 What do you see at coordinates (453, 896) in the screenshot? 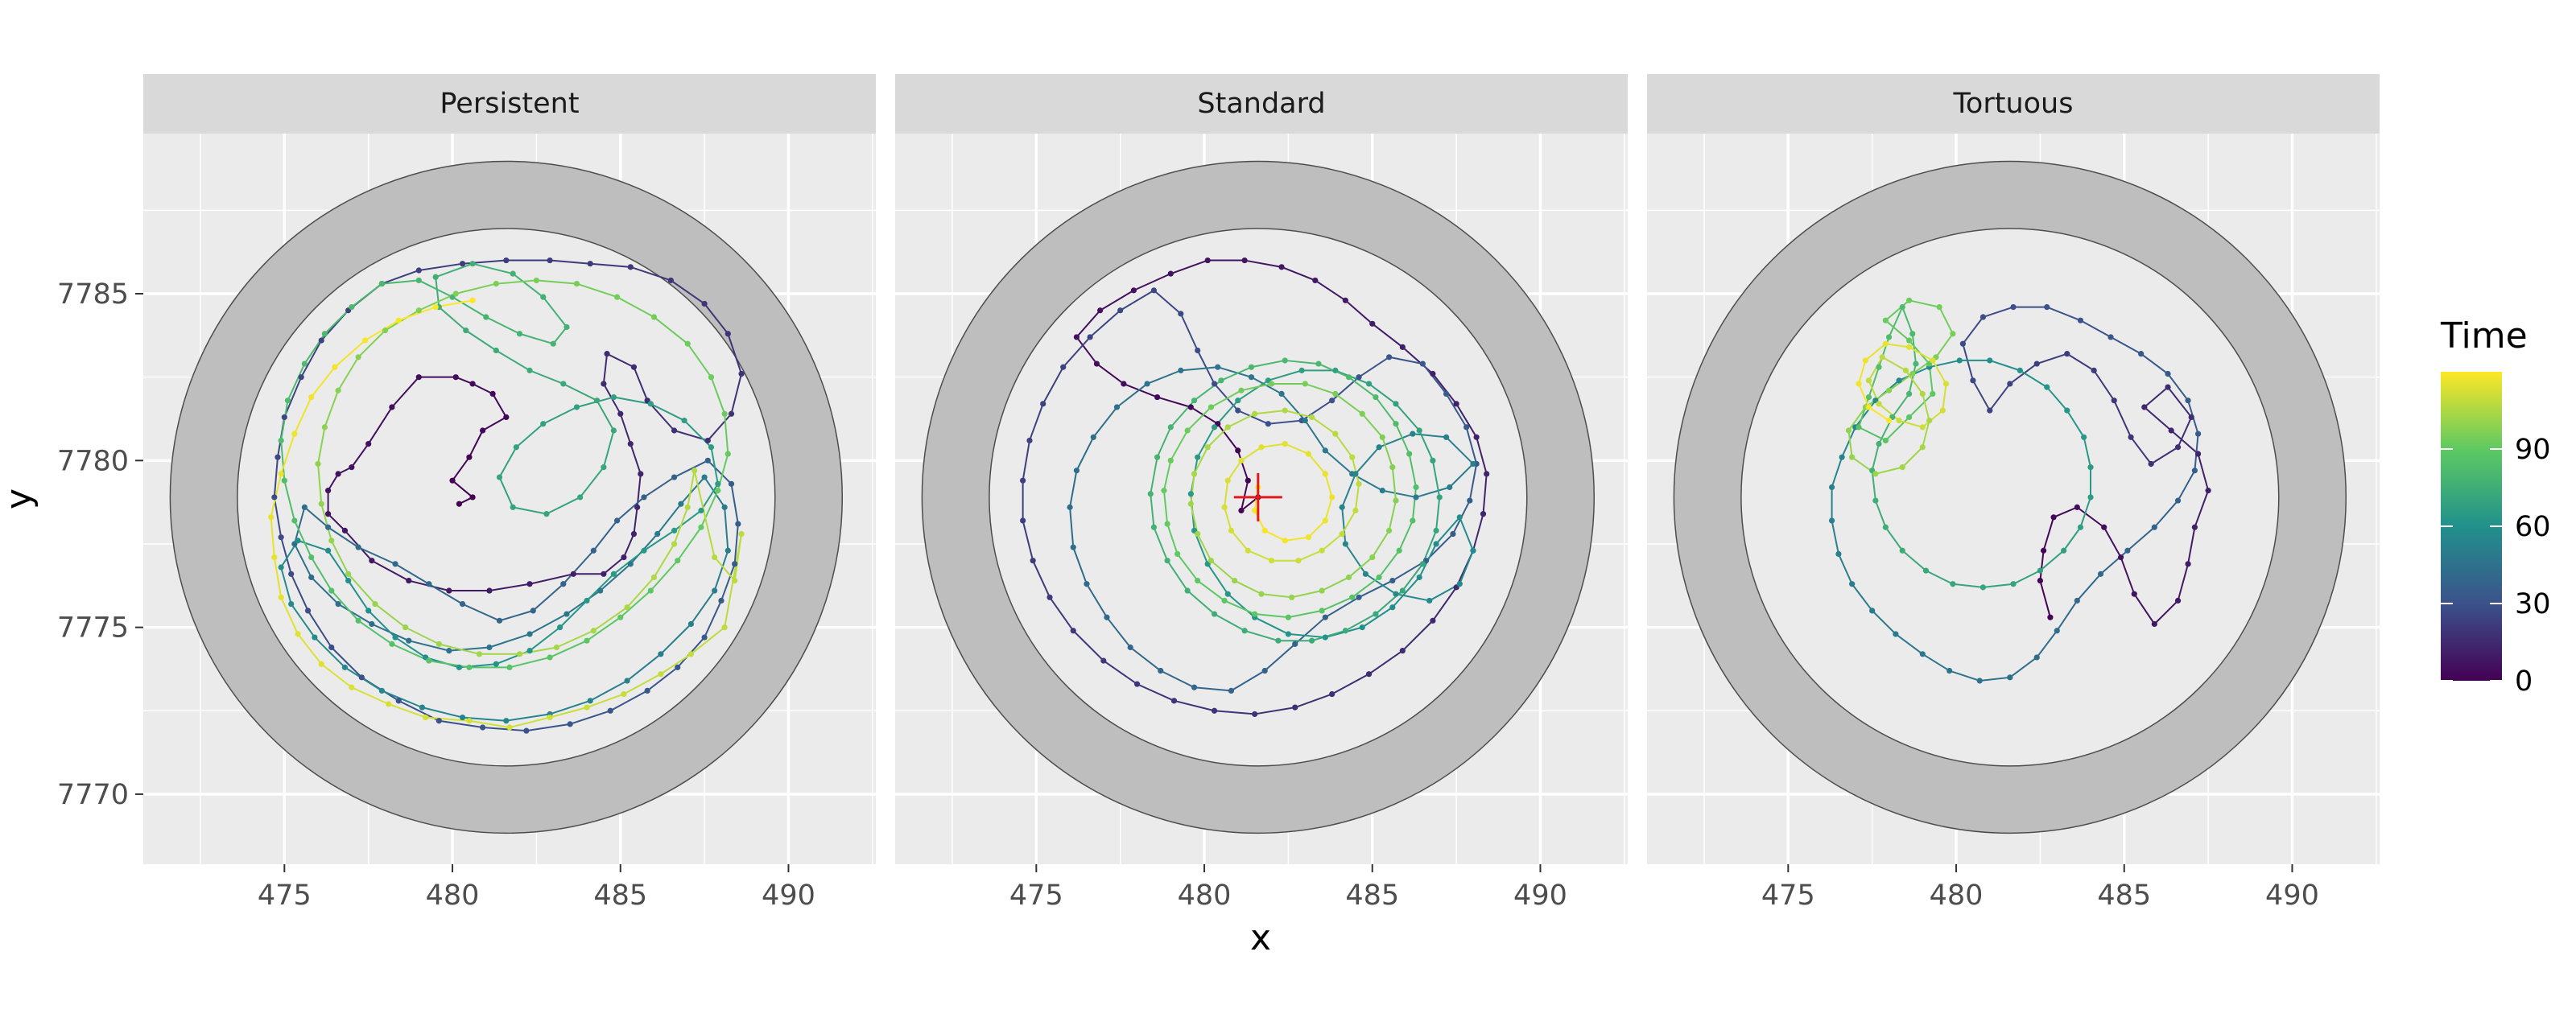
I see `x-tick-label: 480` at bounding box center [453, 896].